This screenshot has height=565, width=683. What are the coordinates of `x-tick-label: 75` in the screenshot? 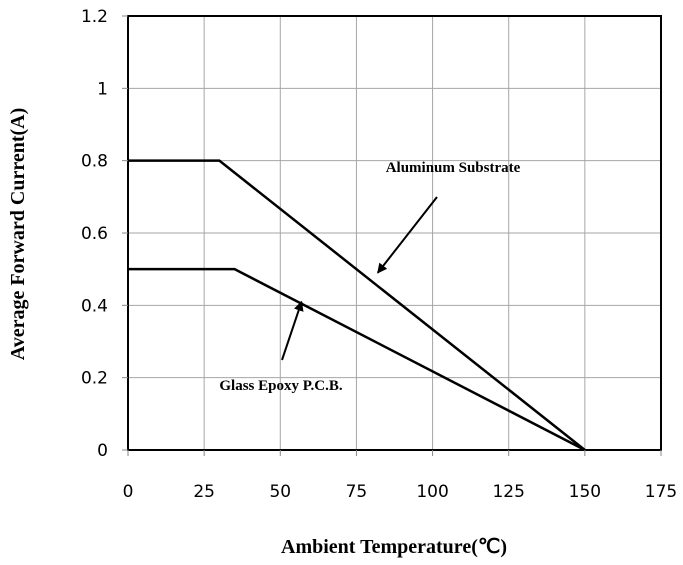 It's located at (357, 492).